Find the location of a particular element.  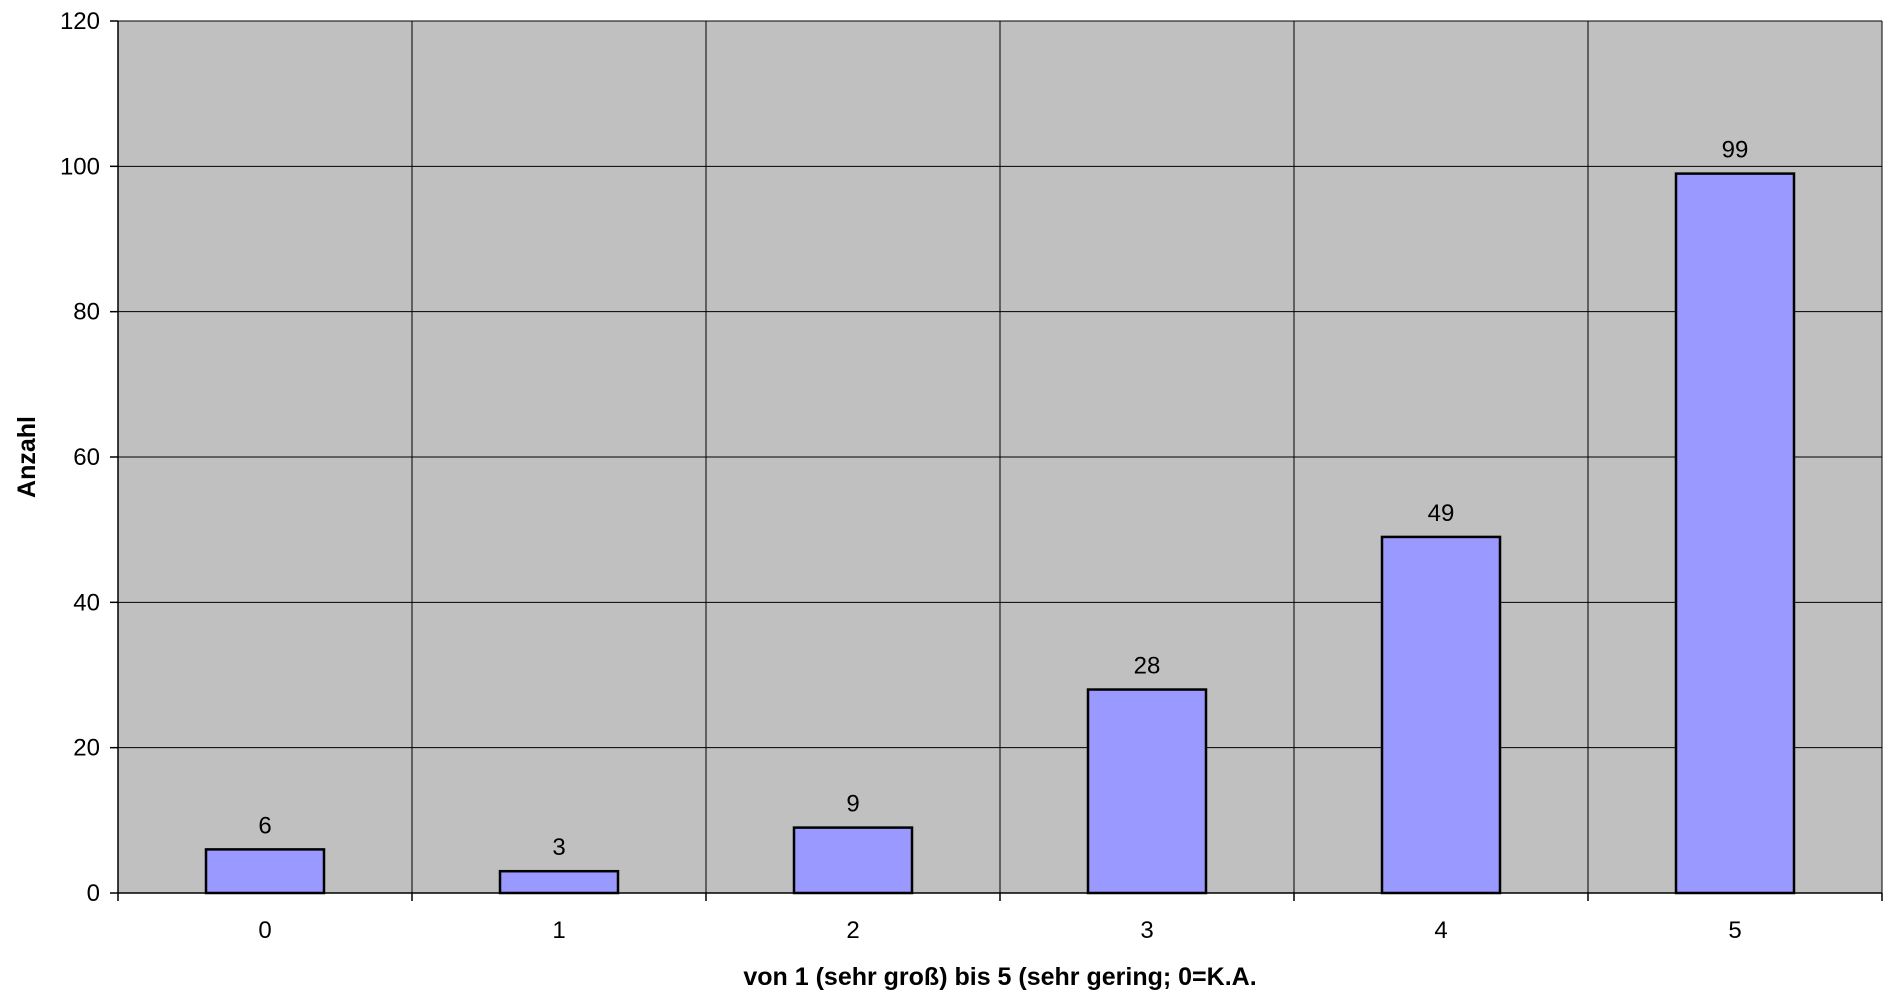

data-label-4: 49 is located at coordinates (1441, 513).